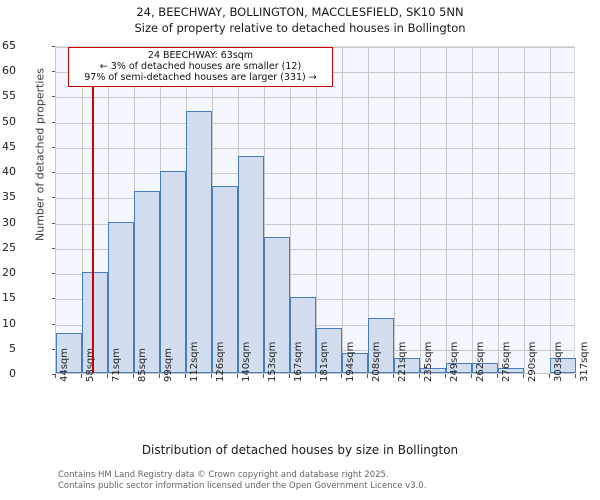  I want to click on annotation-line-1: 24 BEECHWAY: 63sqm, so click(200, 55).